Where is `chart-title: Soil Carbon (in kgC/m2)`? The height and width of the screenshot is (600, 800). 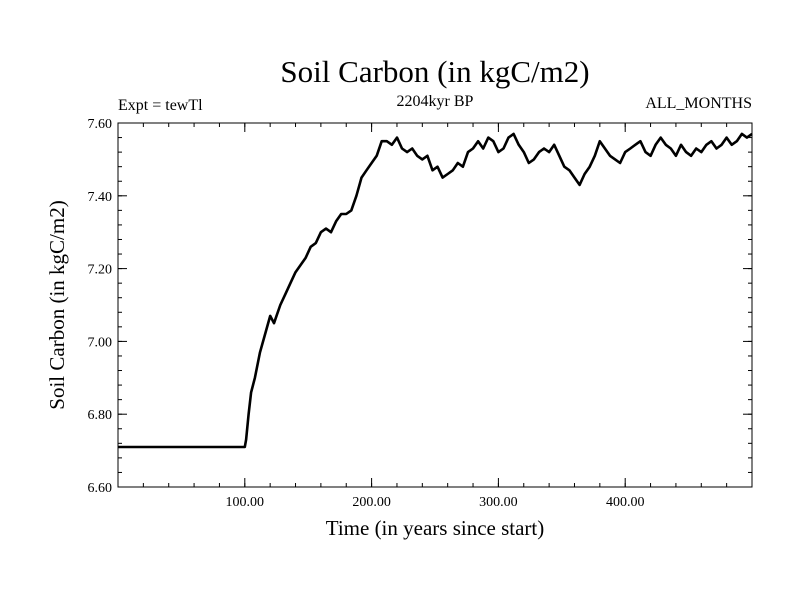 chart-title: Soil Carbon (in kgC/m2) is located at coordinates (434, 71).